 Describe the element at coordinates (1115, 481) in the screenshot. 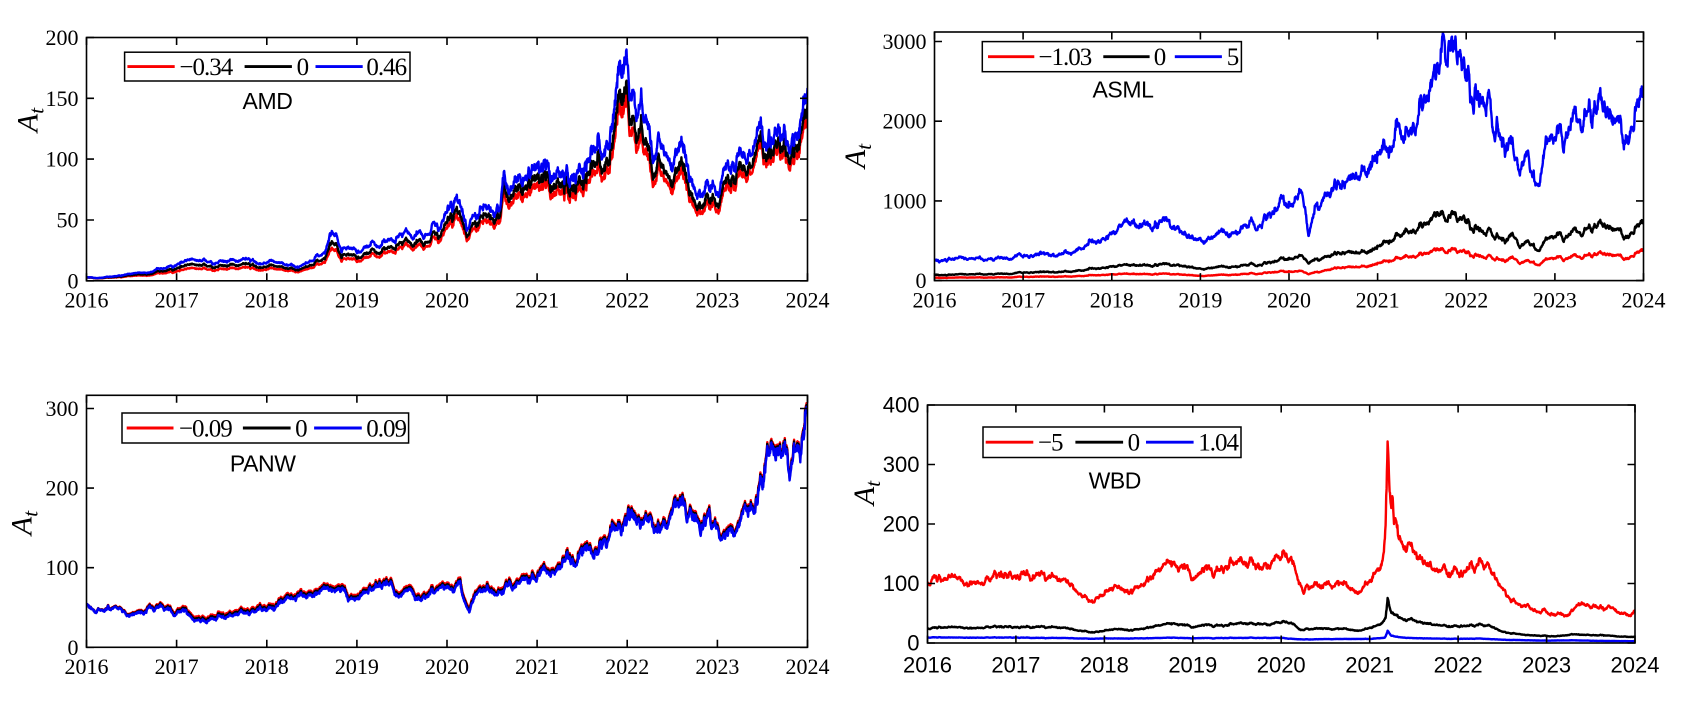

I see `svg-text: WBD` at that location.